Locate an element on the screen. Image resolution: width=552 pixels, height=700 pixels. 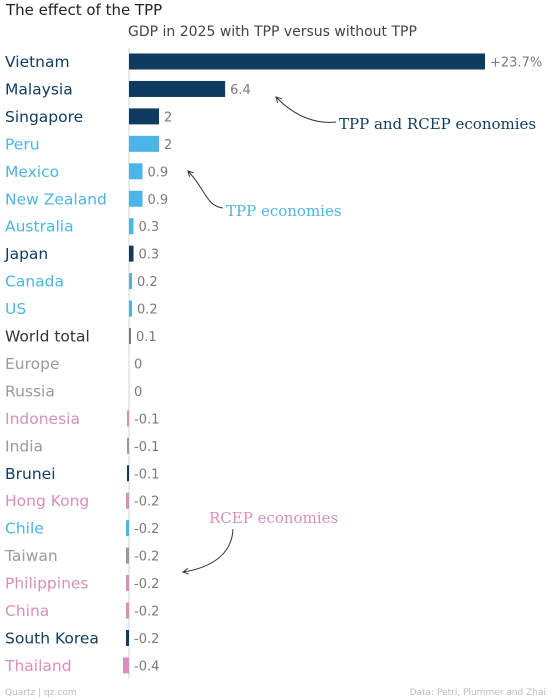
category-label: South Korea is located at coordinates (52, 638).